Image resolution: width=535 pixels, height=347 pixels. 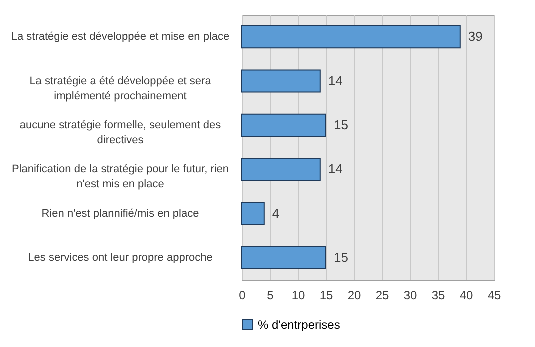 What do you see at coordinates (121, 177) in the screenshot?
I see `y-tick-label: Planification de la stratégie pour le futur, rien n'est mis en place` at bounding box center [121, 177].